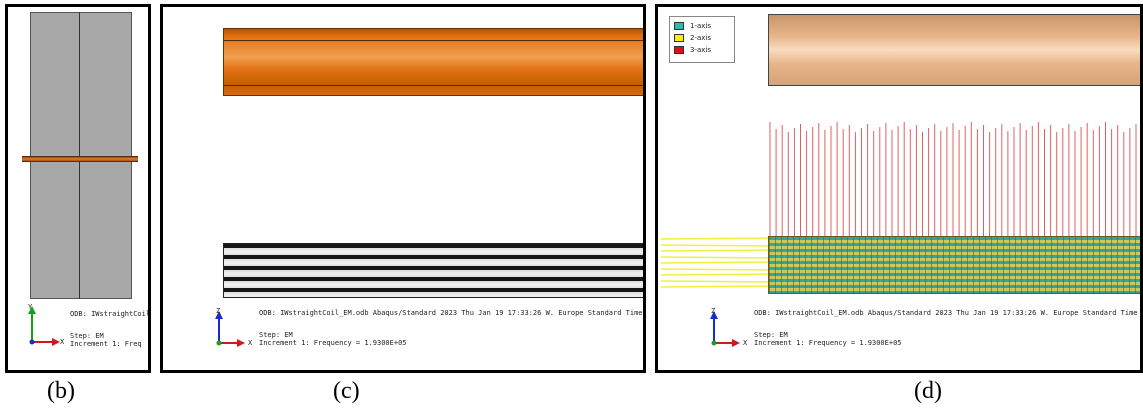  What do you see at coordinates (701, 26) in the screenshot?
I see `legend-label: 1-axis` at bounding box center [701, 26].